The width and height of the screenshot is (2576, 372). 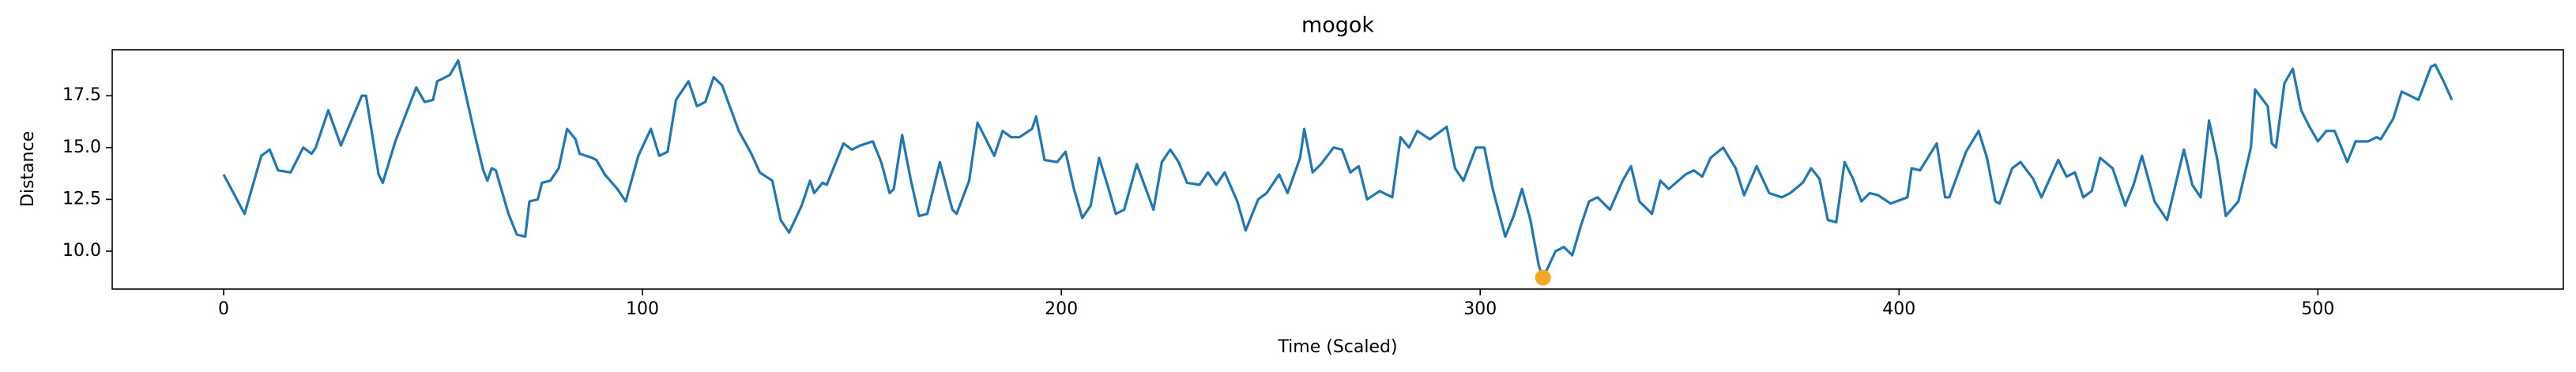 I want to click on highlight-point, so click(x=1543, y=278).